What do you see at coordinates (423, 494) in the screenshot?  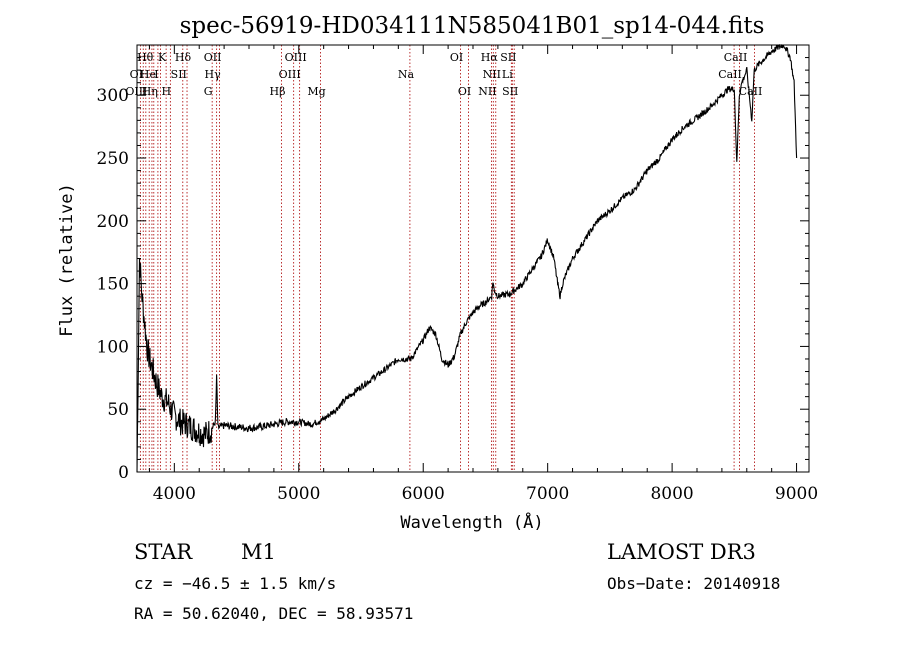 I see `x-tick-label: 6000` at bounding box center [423, 494].